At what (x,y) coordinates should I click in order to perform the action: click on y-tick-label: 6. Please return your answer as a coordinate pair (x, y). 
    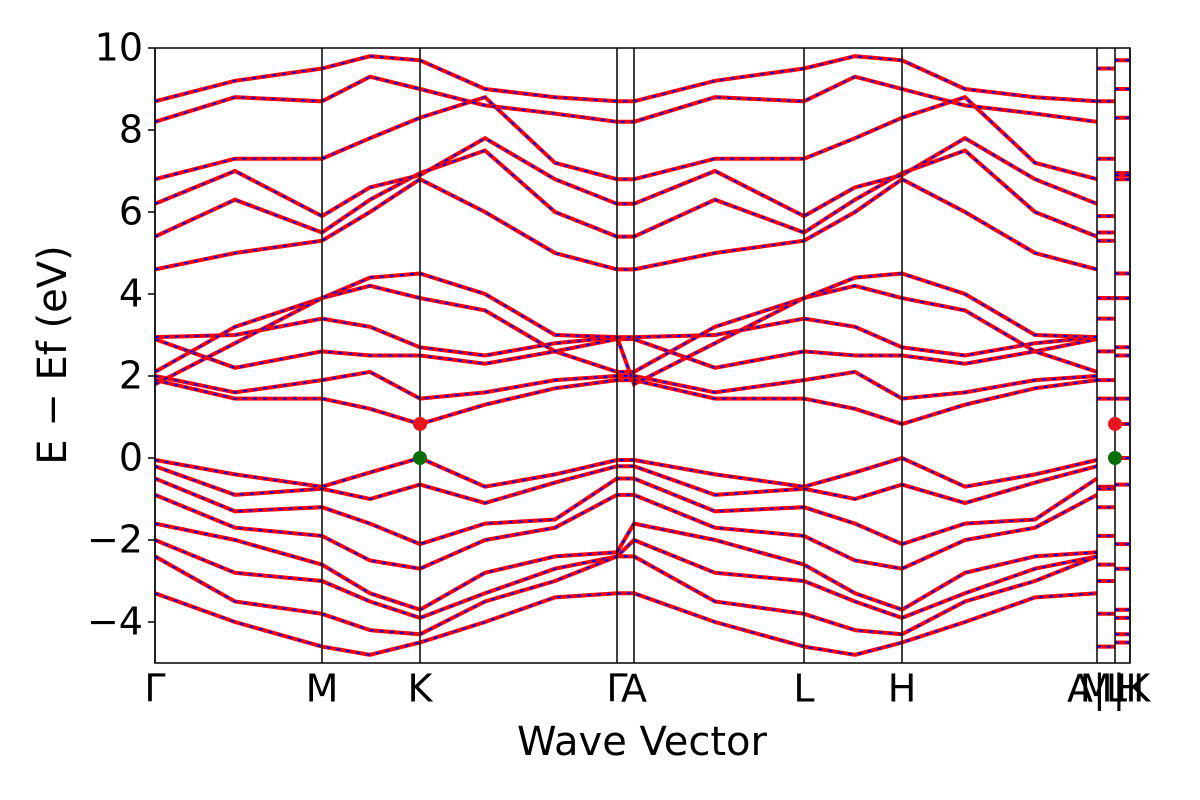
    Looking at the image, I should click on (131, 212).